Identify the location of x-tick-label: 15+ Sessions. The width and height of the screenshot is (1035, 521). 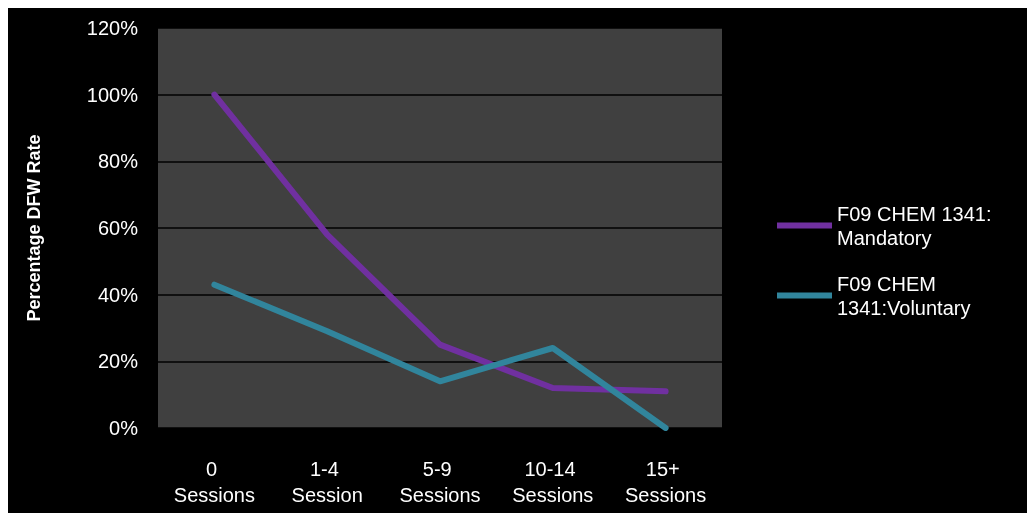
(666, 482).